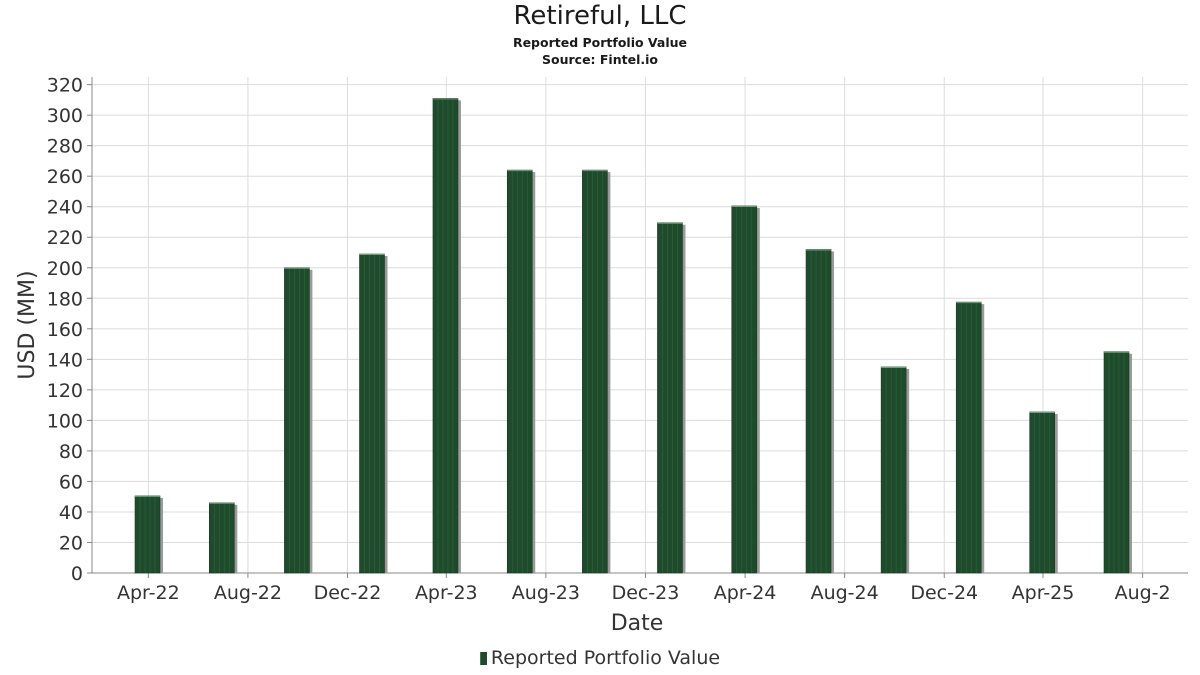 The height and width of the screenshot is (675, 1200). Describe the element at coordinates (65, 116) in the screenshot. I see `y-tick-label: 300` at that location.